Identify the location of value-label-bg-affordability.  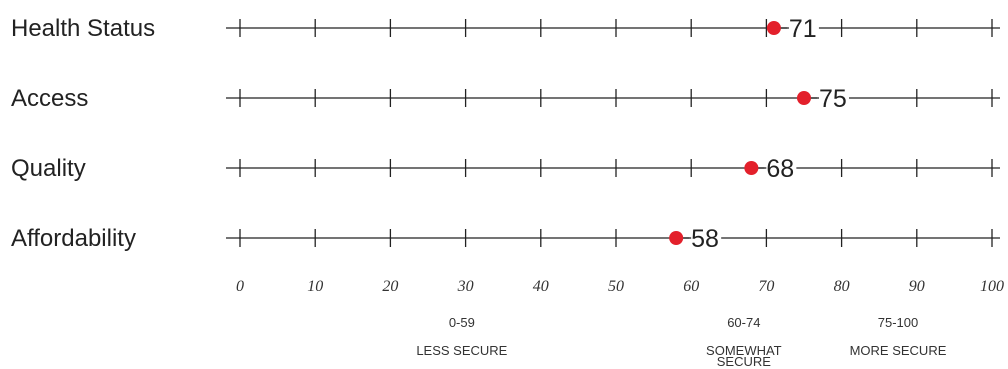
(705, 238).